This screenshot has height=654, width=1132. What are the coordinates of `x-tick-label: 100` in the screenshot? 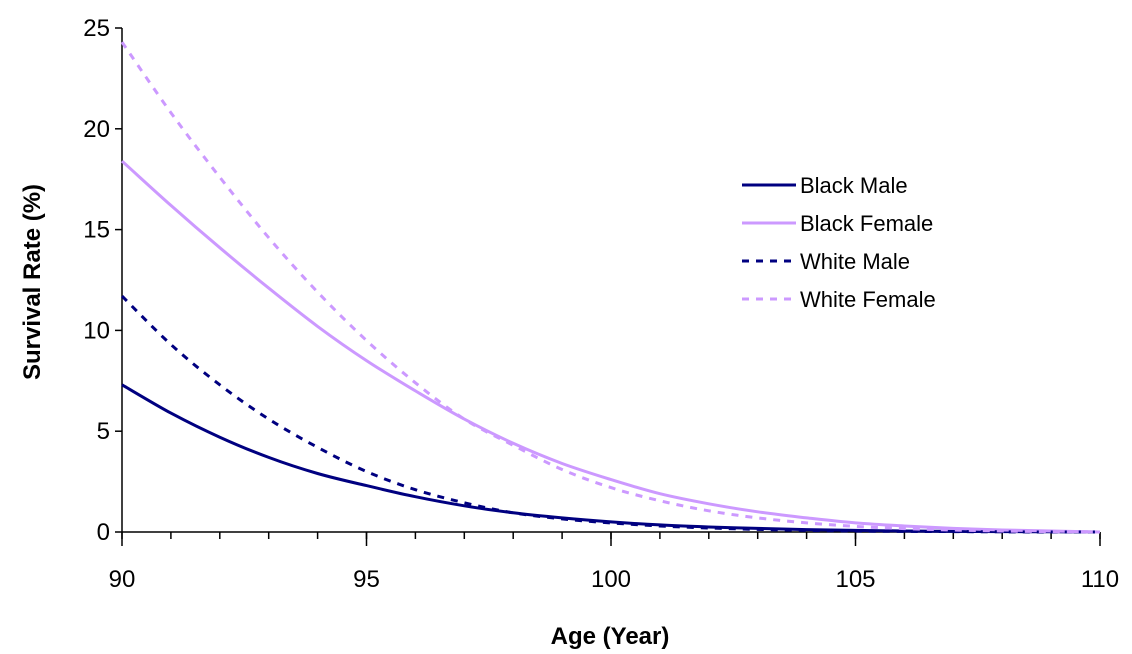 It's located at (611, 579).